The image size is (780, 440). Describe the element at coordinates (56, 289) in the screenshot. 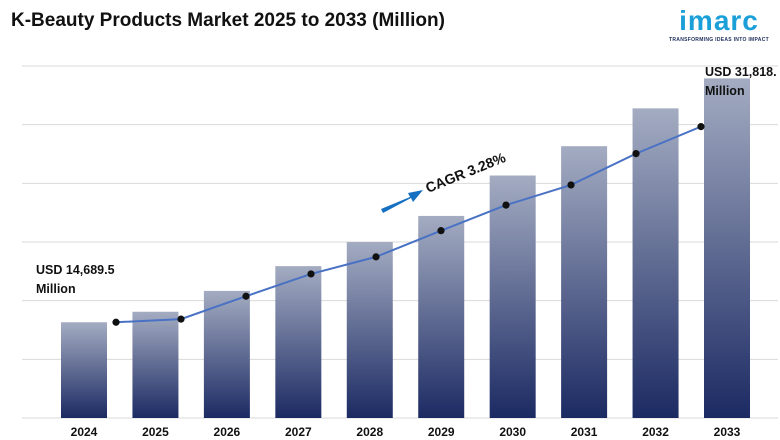

I see `start-value-unit: Million` at that location.